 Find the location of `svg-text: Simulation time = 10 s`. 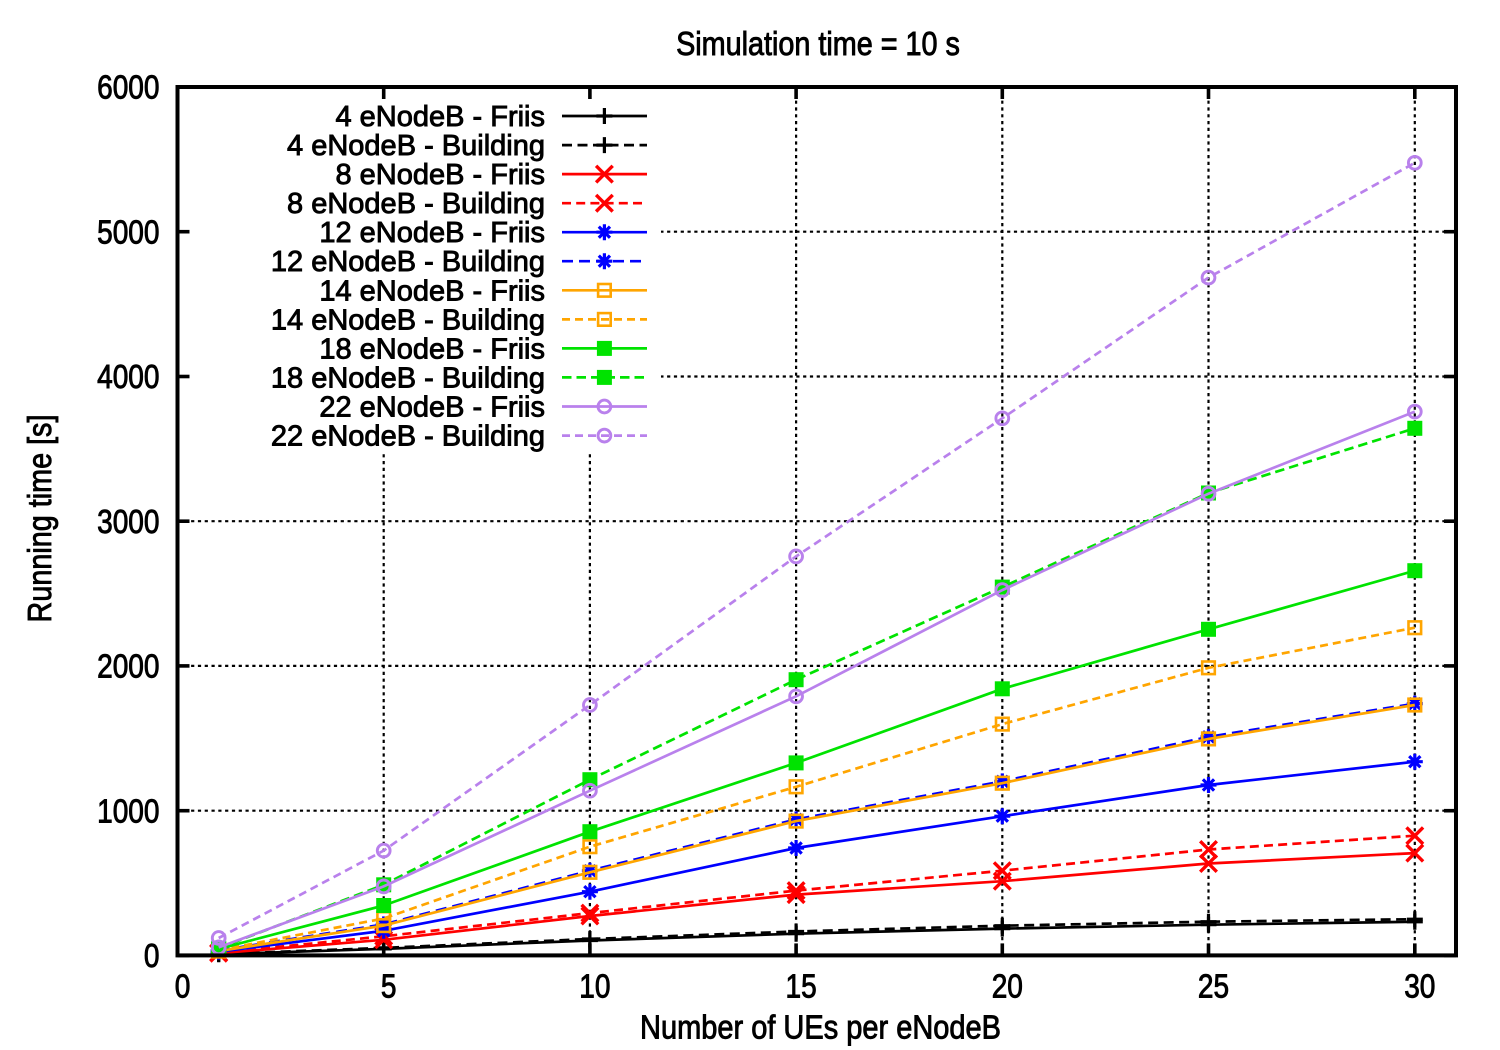

svg-text: Simulation time = 10 s is located at coordinates (818, 43).